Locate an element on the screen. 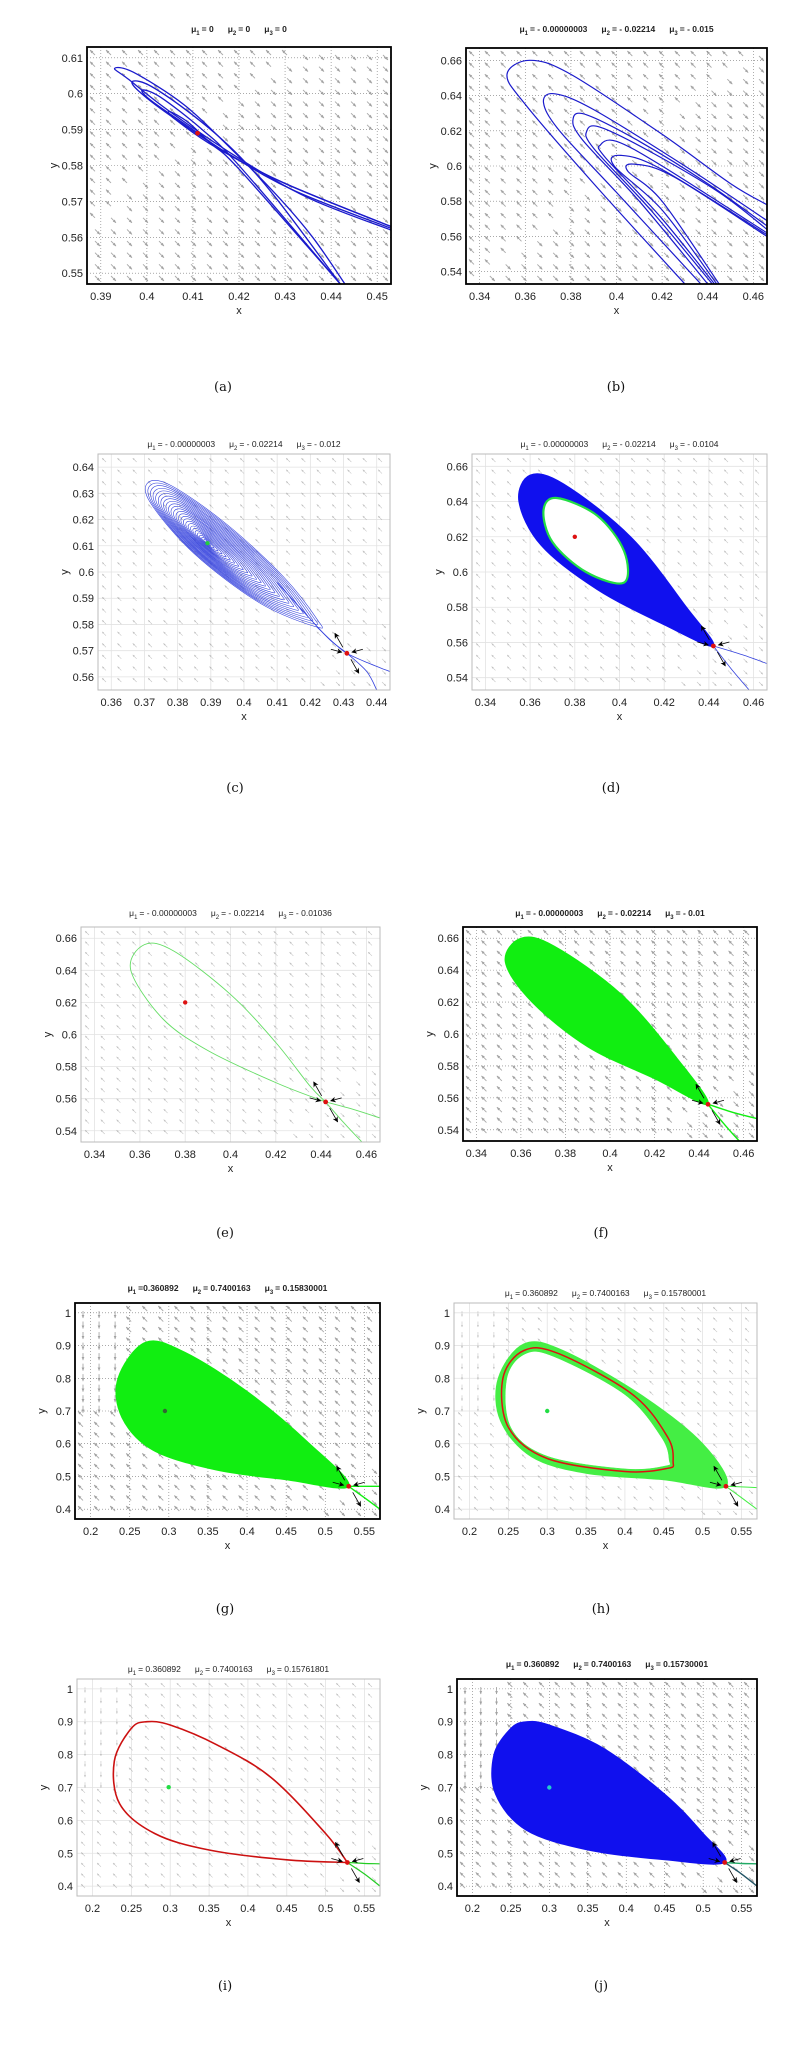 The height and width of the screenshot is (2066, 800). x-tick-label: 0.2 is located at coordinates (472, 1909).